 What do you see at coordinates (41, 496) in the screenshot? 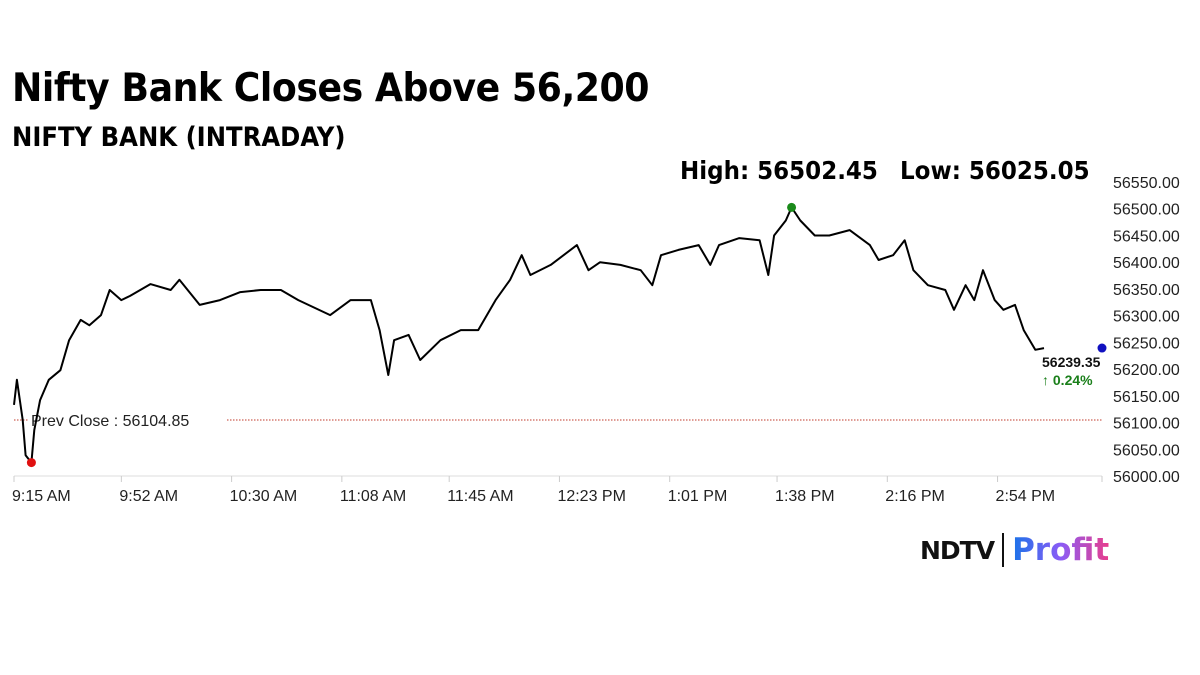
I see `x-tick-label: 9:15 AM` at bounding box center [41, 496].